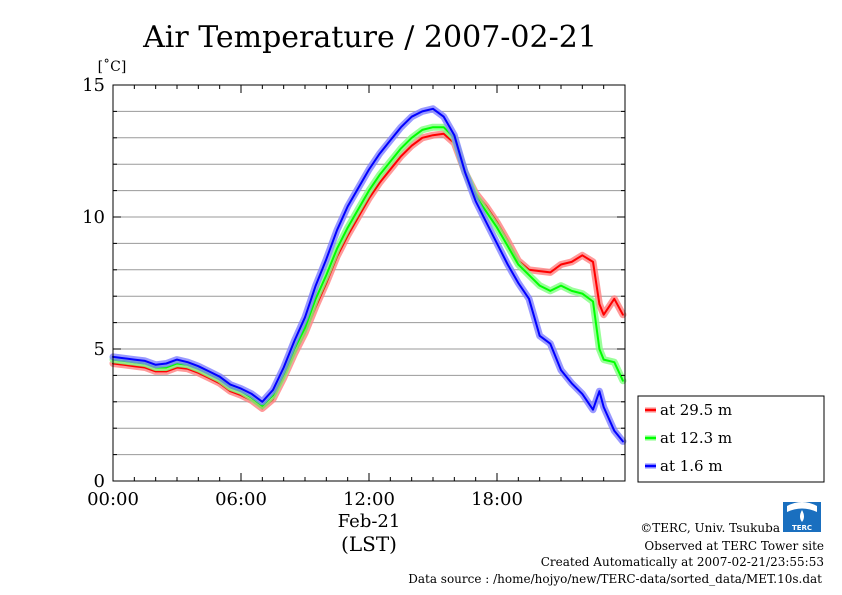 This screenshot has height=595, width=842. I want to click on legend-label: at 12.3 m, so click(696, 438).